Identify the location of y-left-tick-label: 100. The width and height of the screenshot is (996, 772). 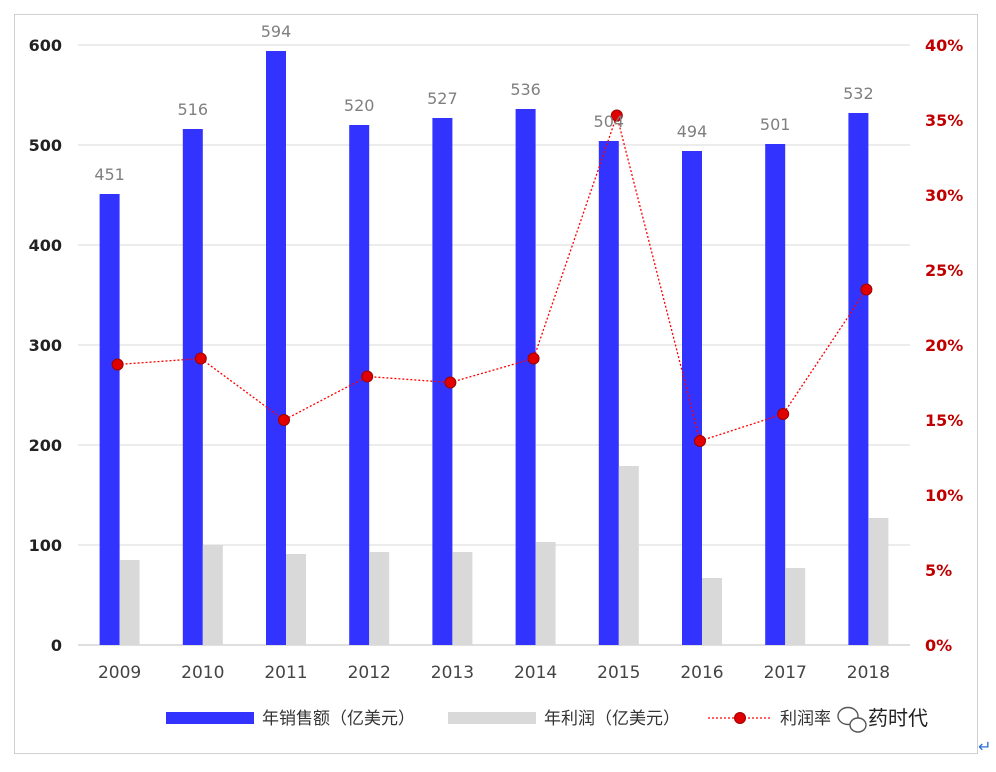
(45, 545).